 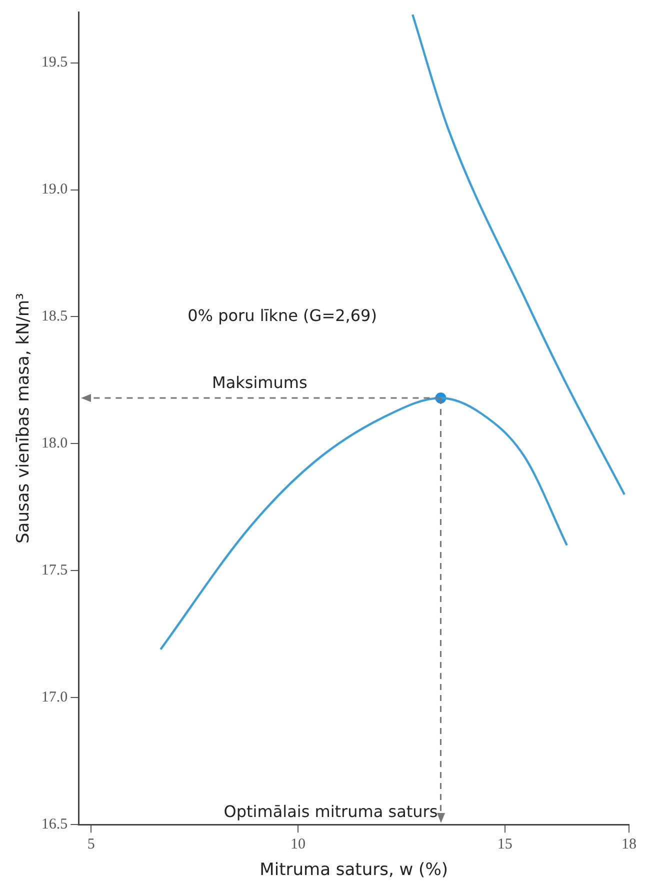 What do you see at coordinates (54, 698) in the screenshot?
I see `y-tick-label: 17.0` at bounding box center [54, 698].